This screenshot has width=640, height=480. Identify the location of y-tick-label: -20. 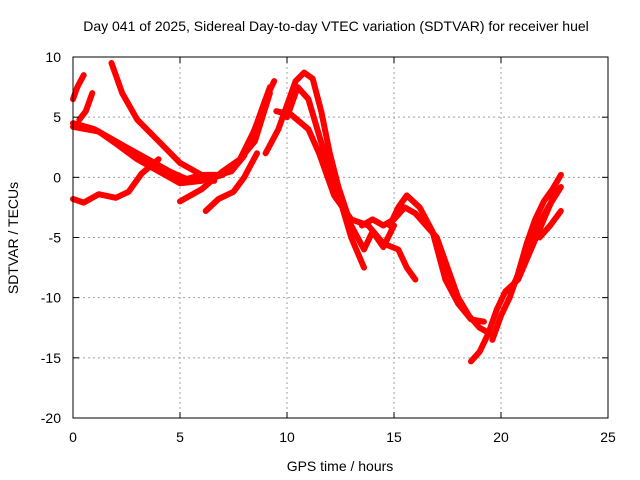
(51, 418).